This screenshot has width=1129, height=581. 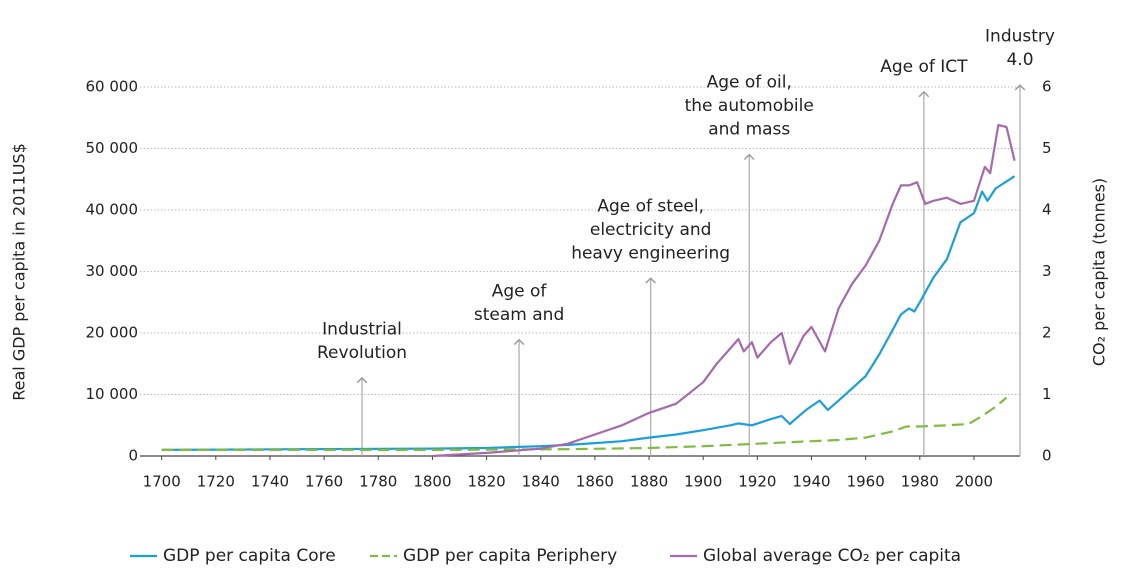 I want to click on y2-tick-label: 0, so click(x=1047, y=456).